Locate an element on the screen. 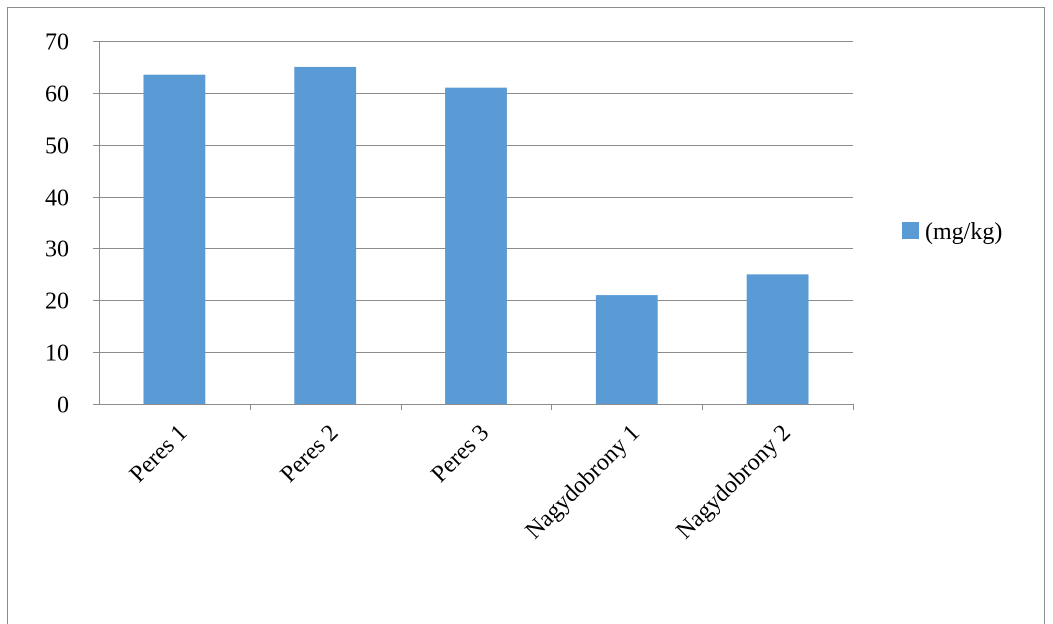 This screenshot has width=1053, height=624. y-tick-label: 30 is located at coordinates (57, 250).